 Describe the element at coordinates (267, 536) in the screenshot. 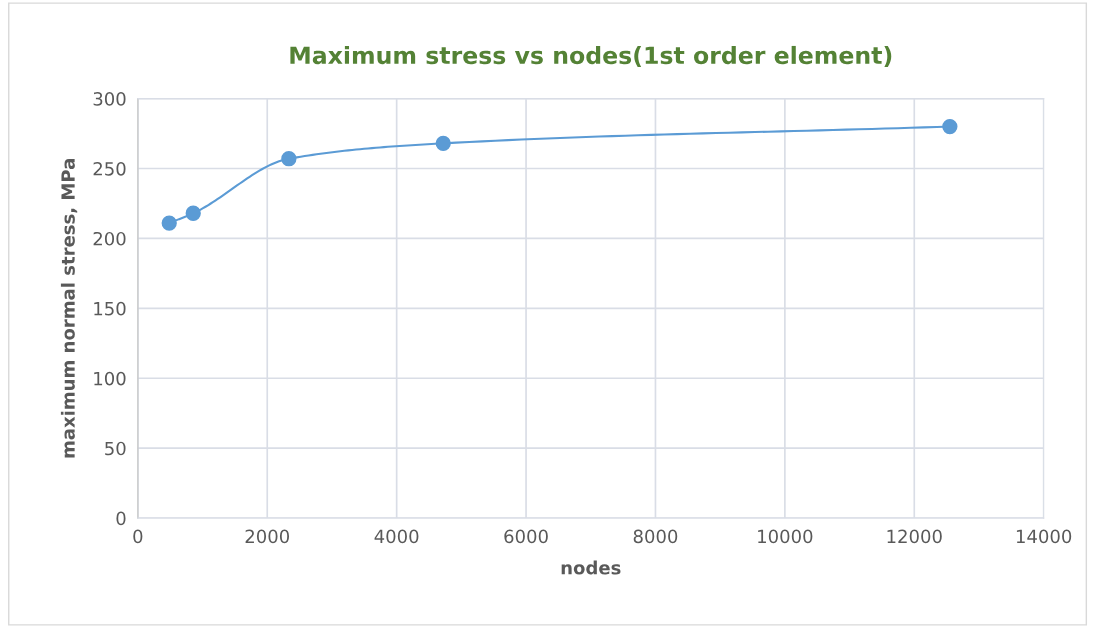

I see `x-tick-label: 2000` at that location.